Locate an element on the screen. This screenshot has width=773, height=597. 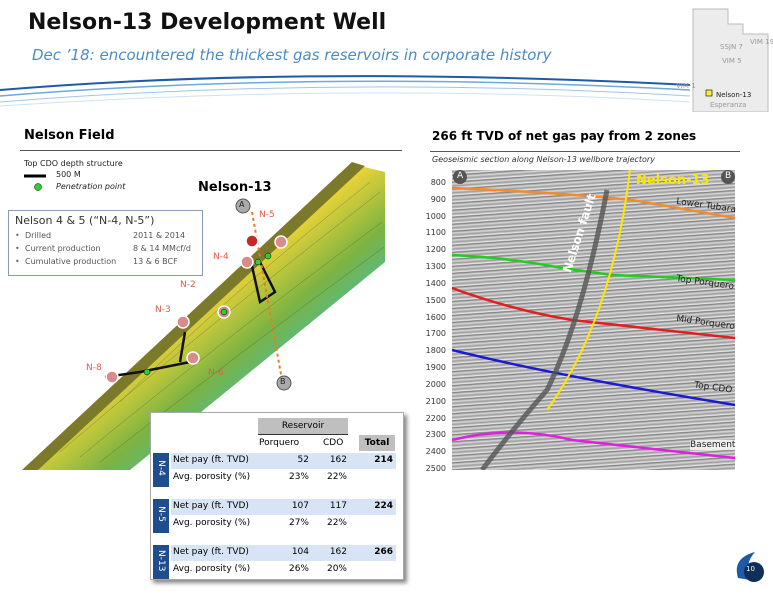
depth-label: 900 is located at coordinates (438, 199).